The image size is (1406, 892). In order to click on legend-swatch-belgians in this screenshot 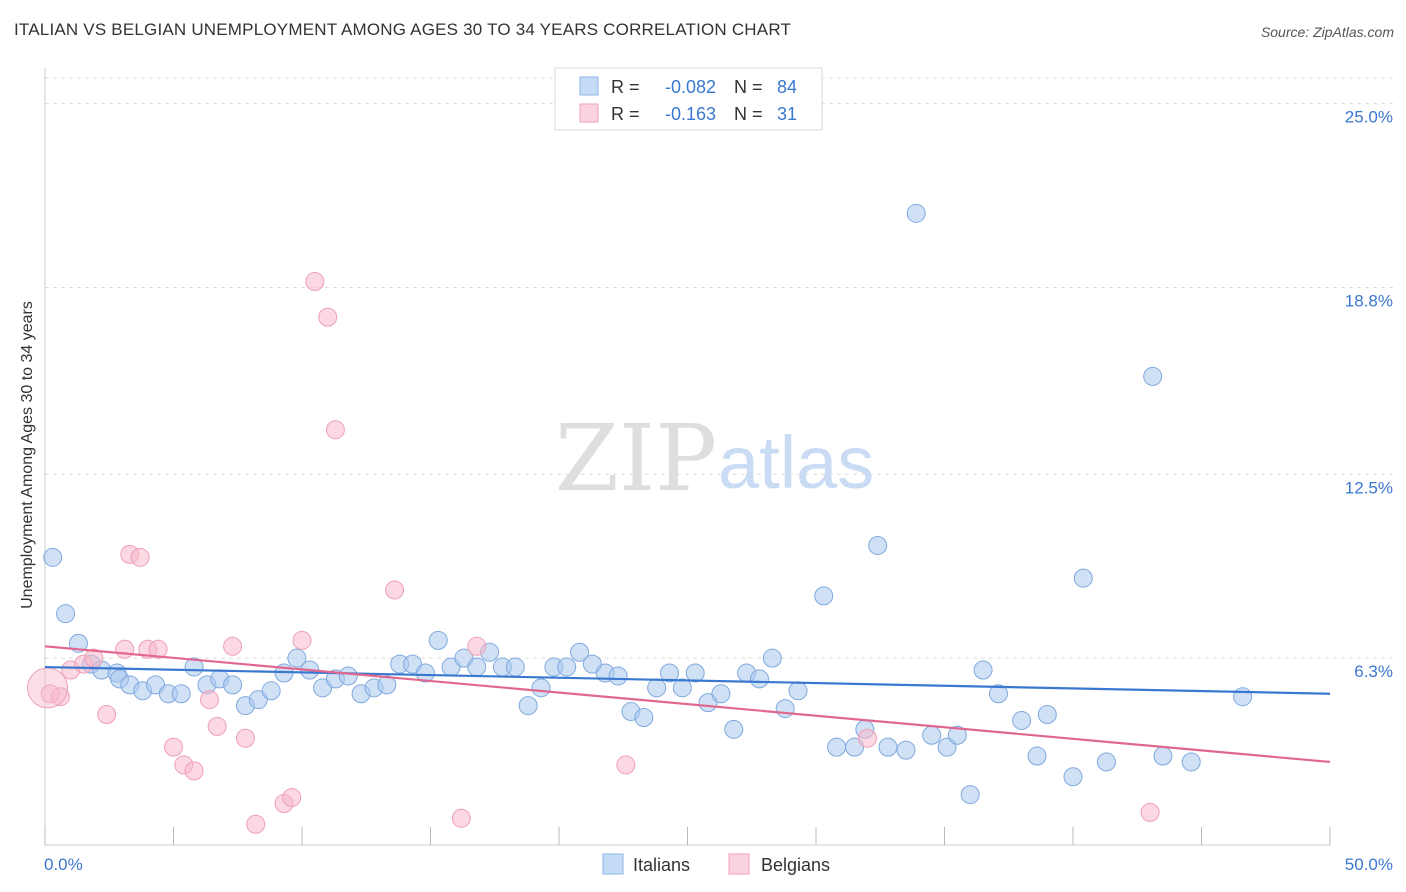, I will do `click(739, 864)`.